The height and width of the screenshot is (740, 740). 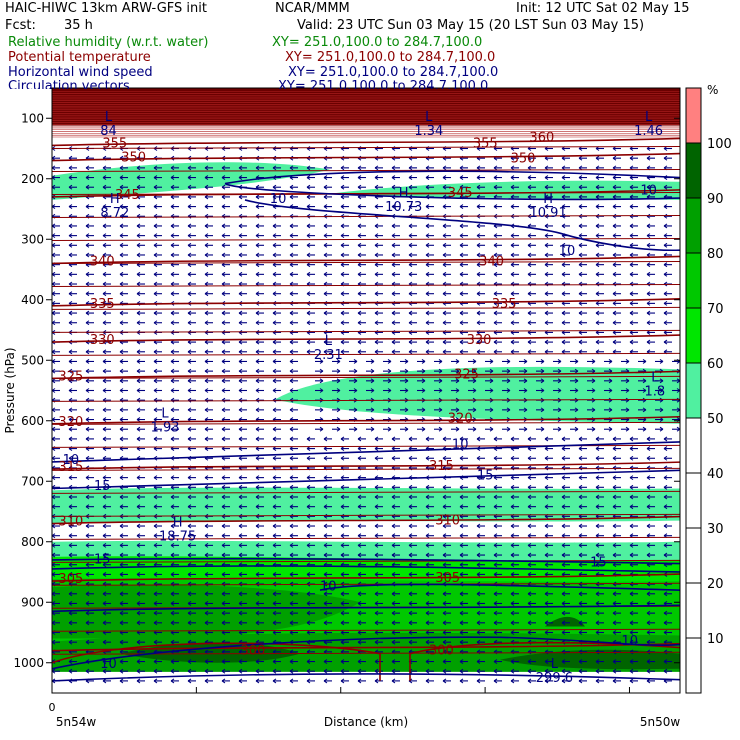 What do you see at coordinates (70, 579) in the screenshot?
I see `theta-contour-label: 305` at bounding box center [70, 579].